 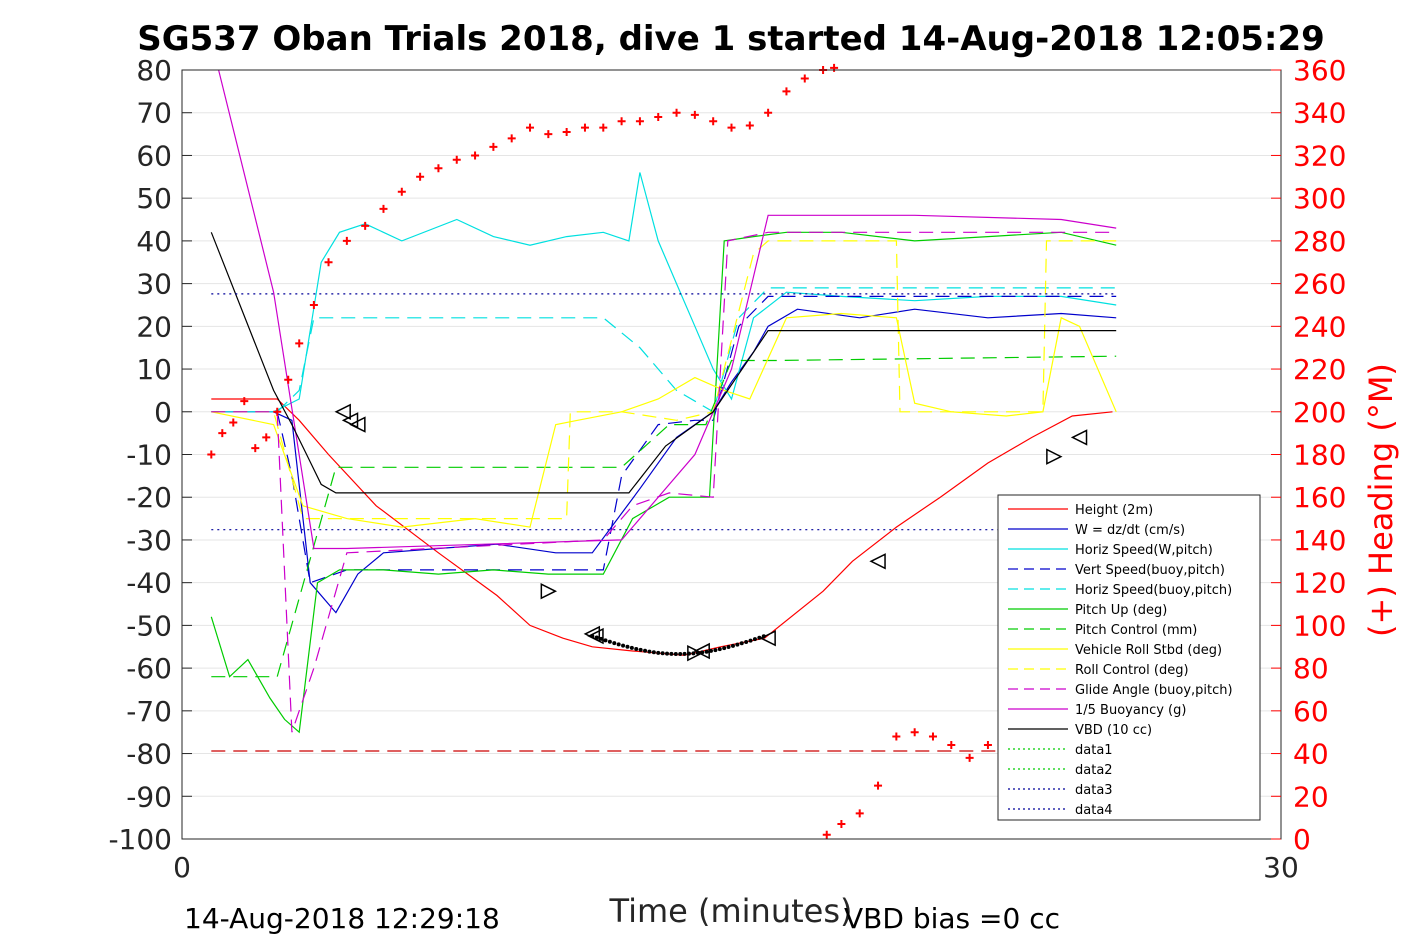 What do you see at coordinates (1094, 750) in the screenshot?
I see `legend-label: data1` at bounding box center [1094, 750].